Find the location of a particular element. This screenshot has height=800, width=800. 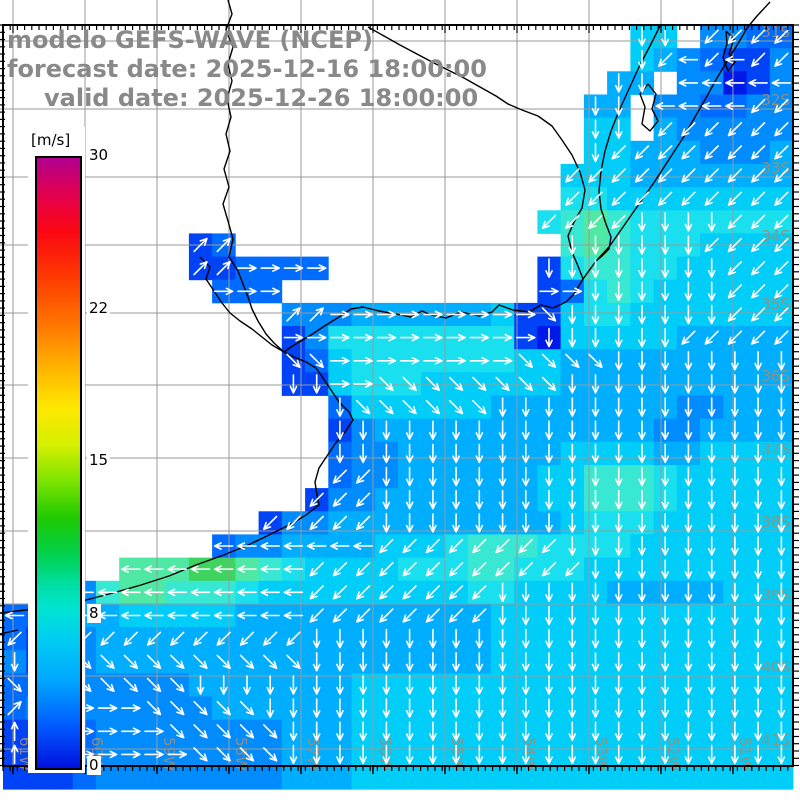

lat-label: 32S is located at coordinates (775, 100).